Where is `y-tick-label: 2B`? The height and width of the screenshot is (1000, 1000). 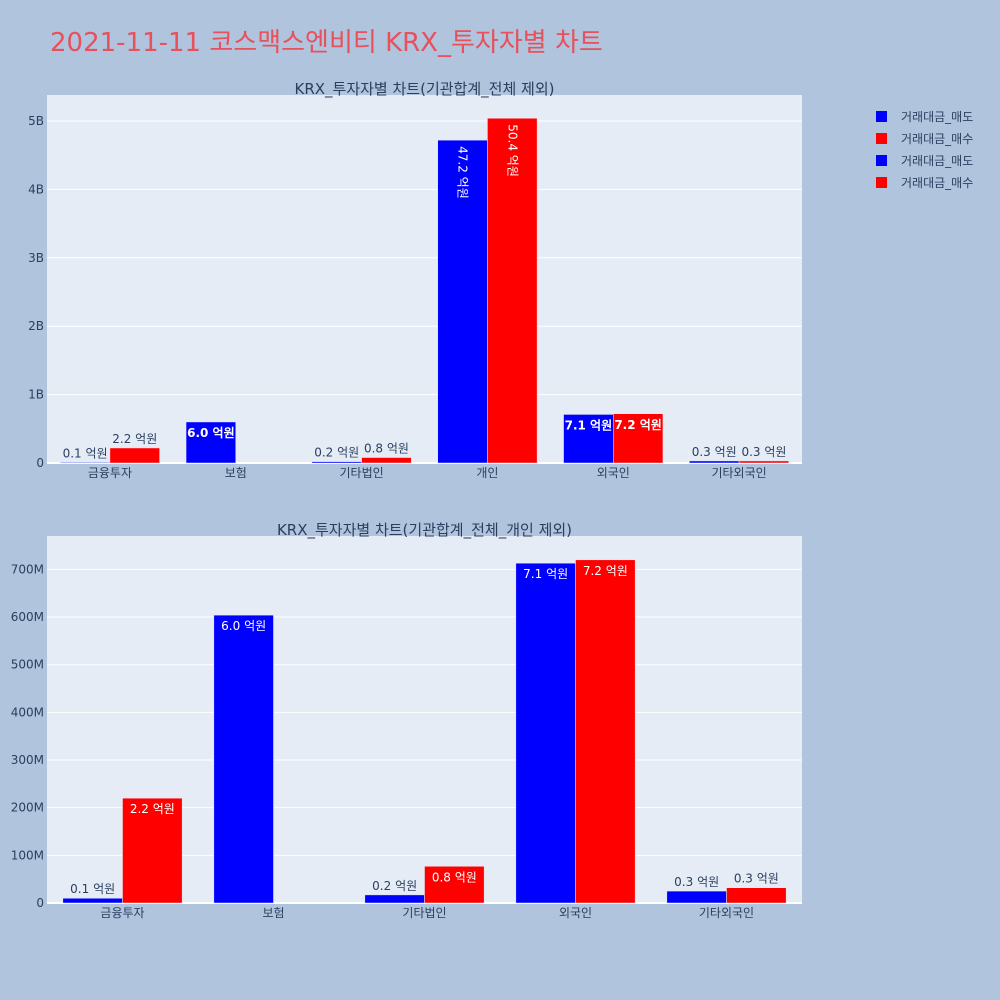 y-tick-label: 2B is located at coordinates (36, 326).